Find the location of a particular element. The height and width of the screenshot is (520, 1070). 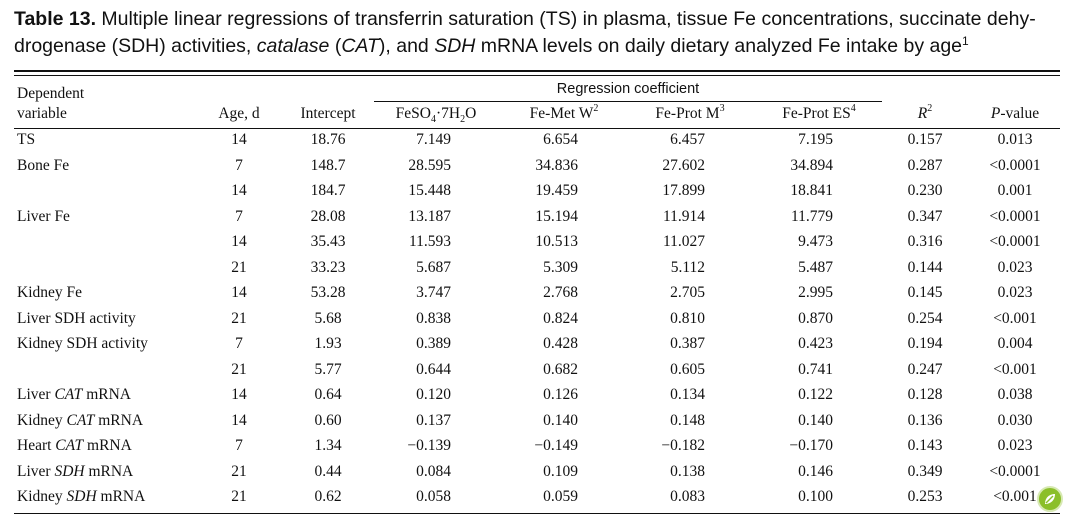

cell-v2: 0.428 is located at coordinates (560, 343).